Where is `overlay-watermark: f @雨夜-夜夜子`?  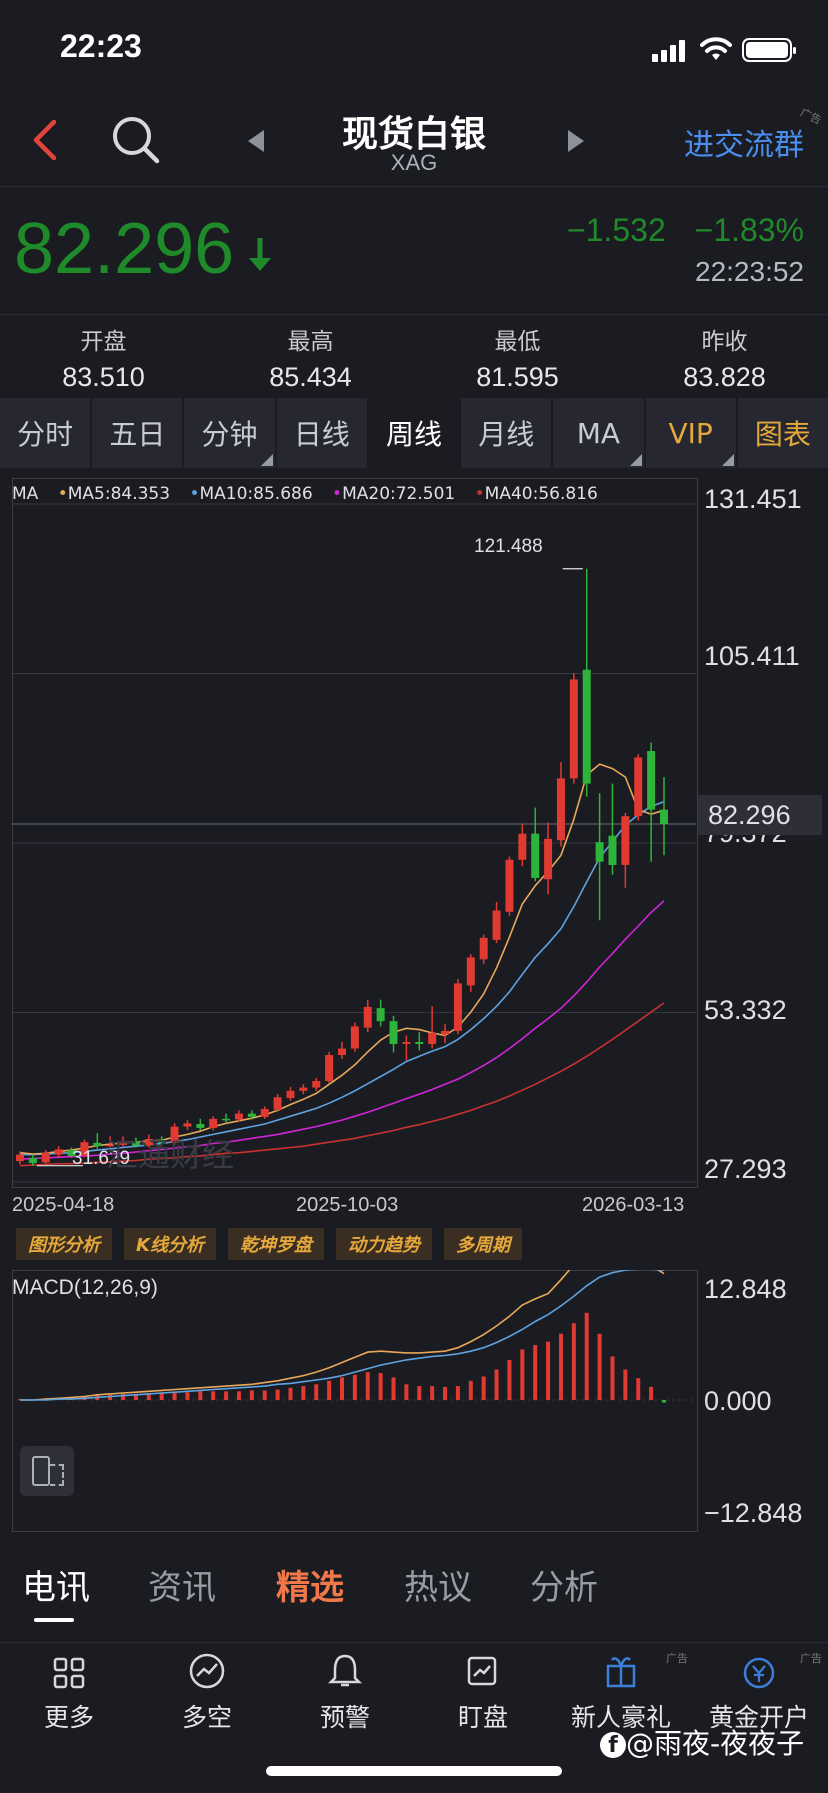
overlay-watermark: f @雨夜-夜夜子 is located at coordinates (702, 1742).